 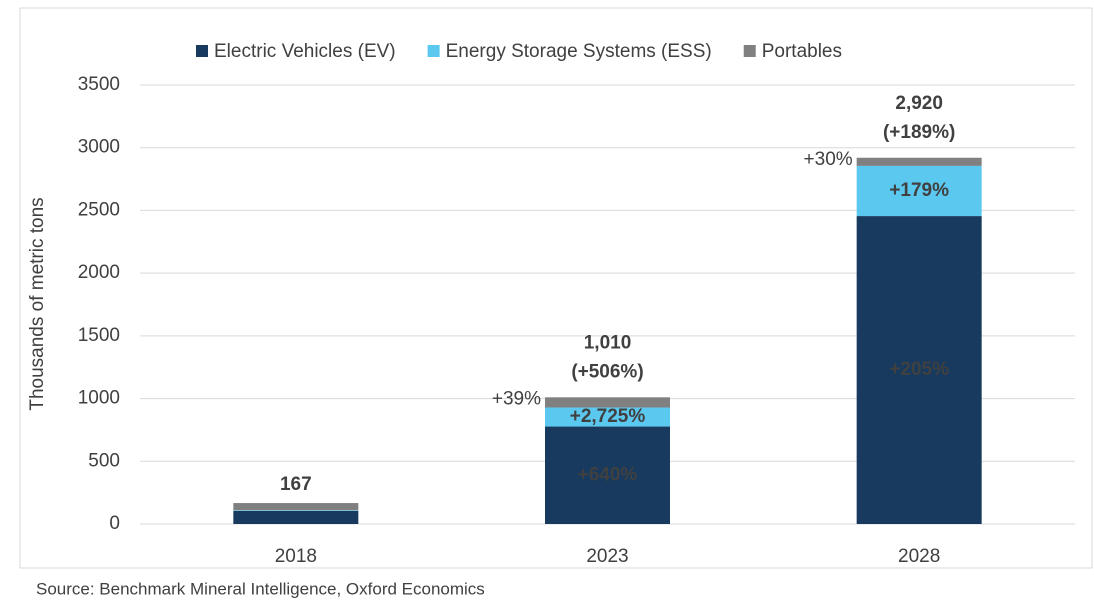 I want to click on segment-label: +179%, so click(x=919, y=190).